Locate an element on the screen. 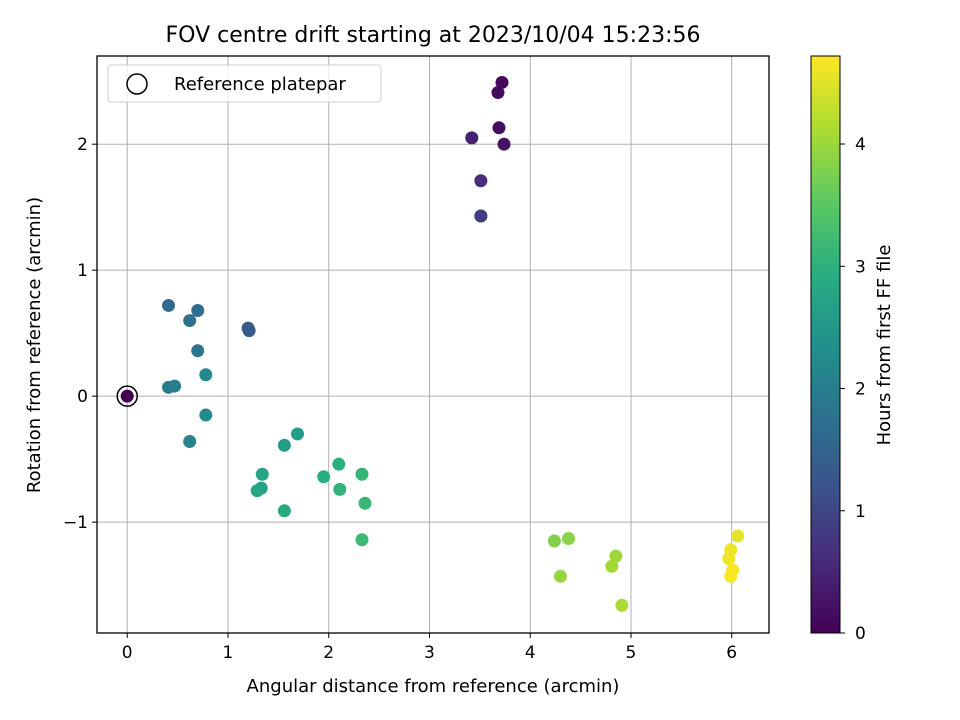 This screenshot has height=720, width=960. legend: Reference platepar is located at coordinates (244, 83).